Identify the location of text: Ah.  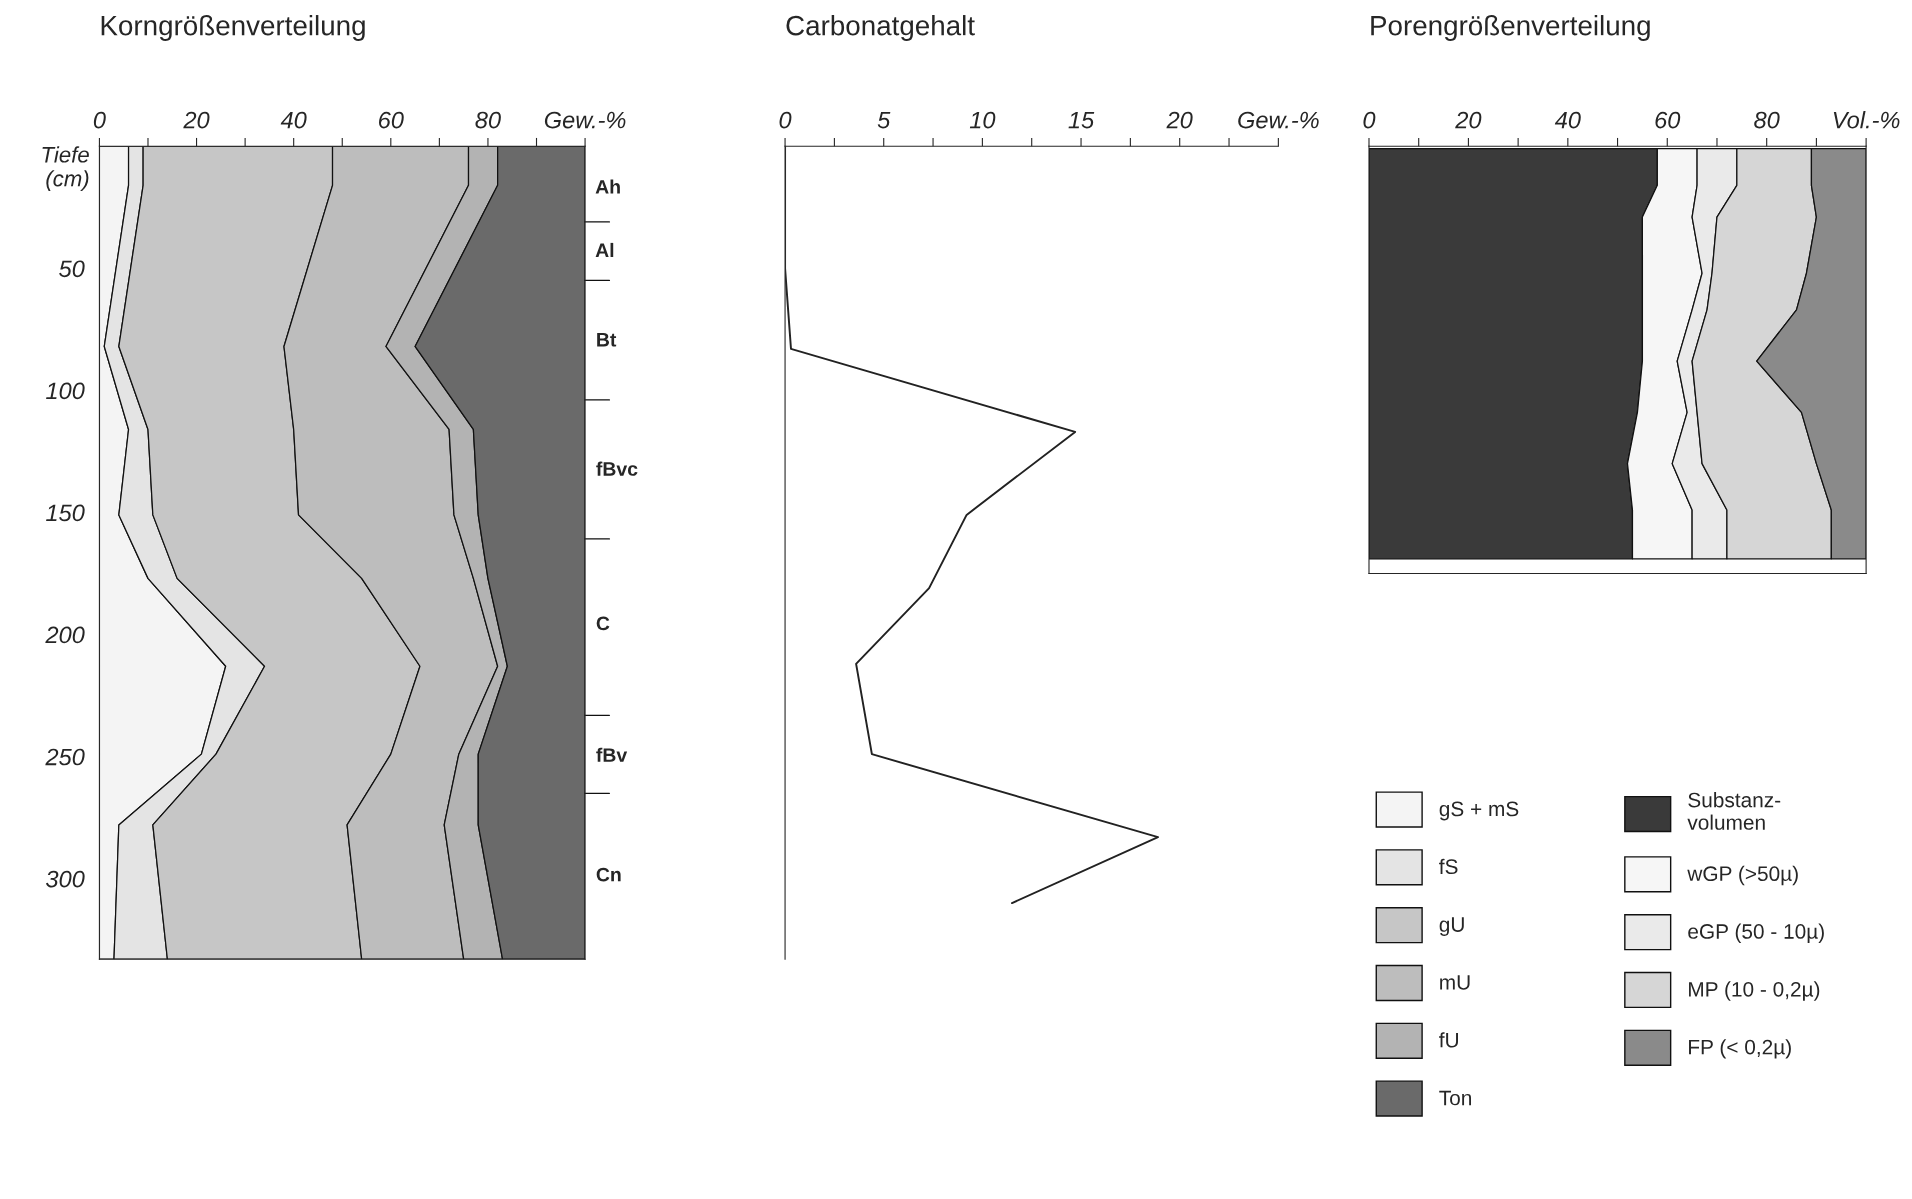
(607, 186).